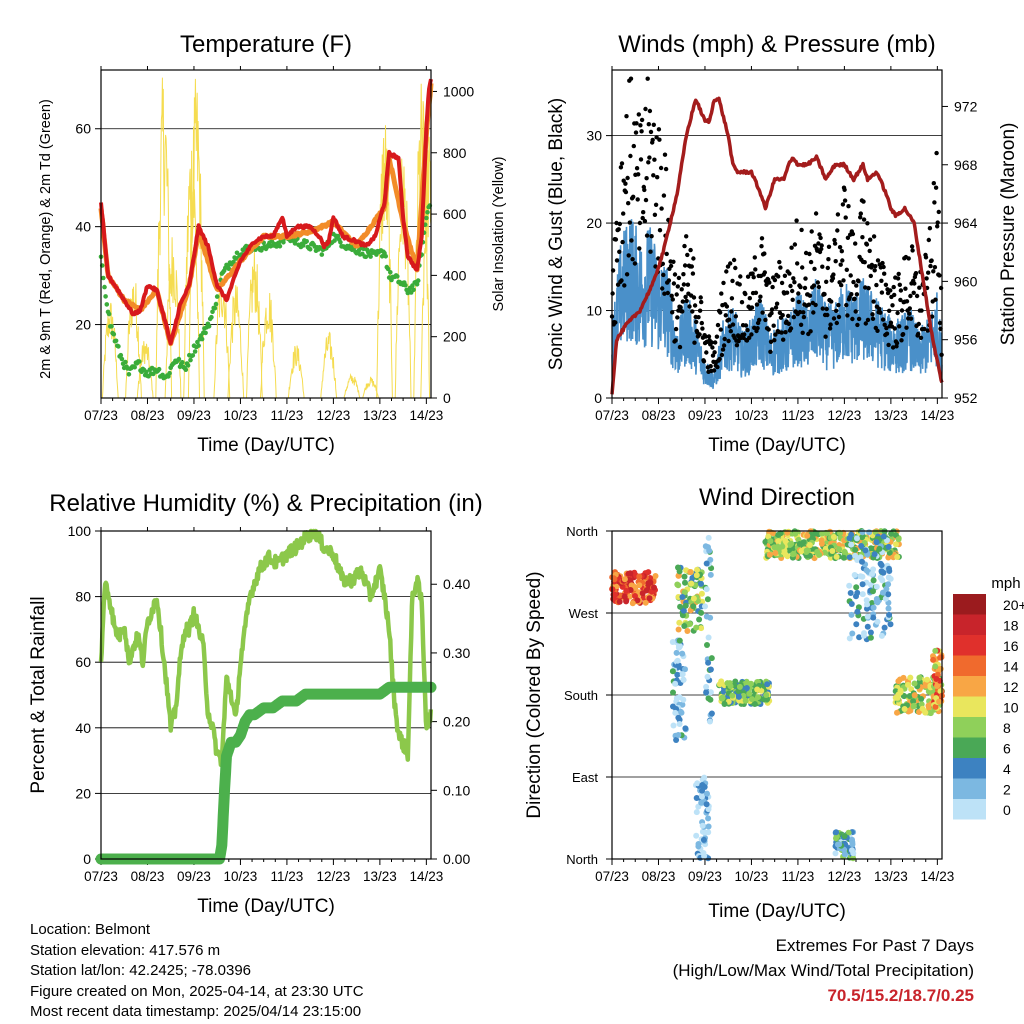 This screenshot has width=1024, height=1024. Describe the element at coordinates (969, 624) in the screenshot. I see `legend-swatch` at that location.